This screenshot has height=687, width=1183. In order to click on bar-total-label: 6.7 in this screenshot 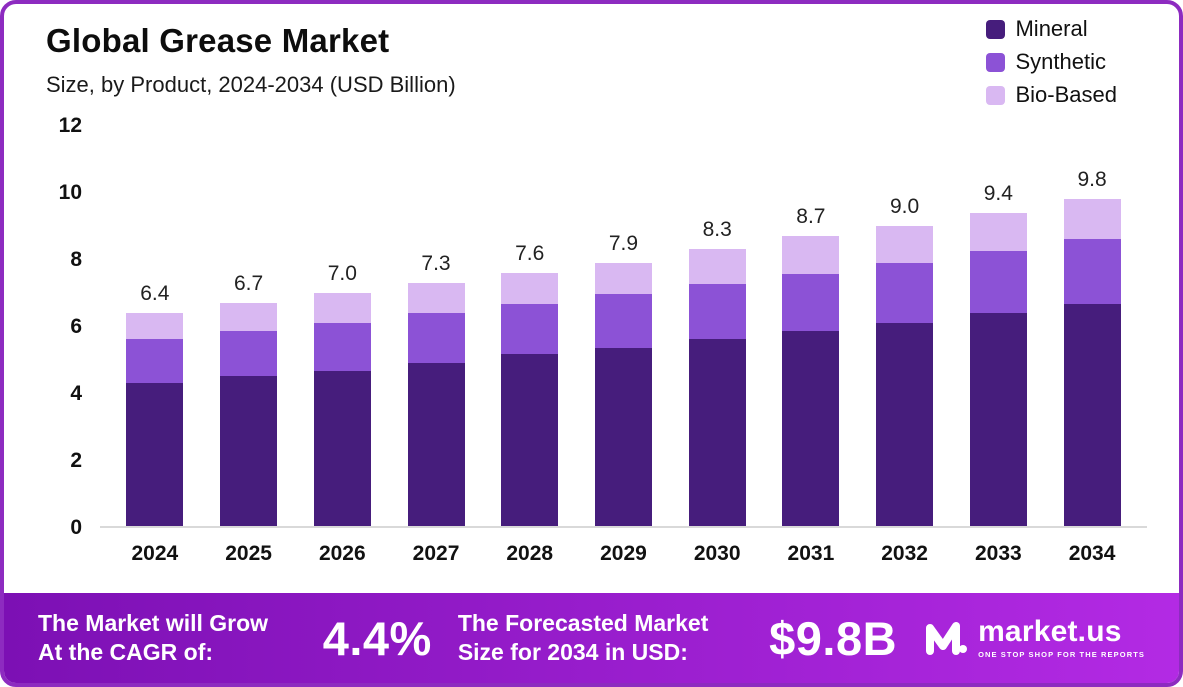, I will do `click(248, 283)`.